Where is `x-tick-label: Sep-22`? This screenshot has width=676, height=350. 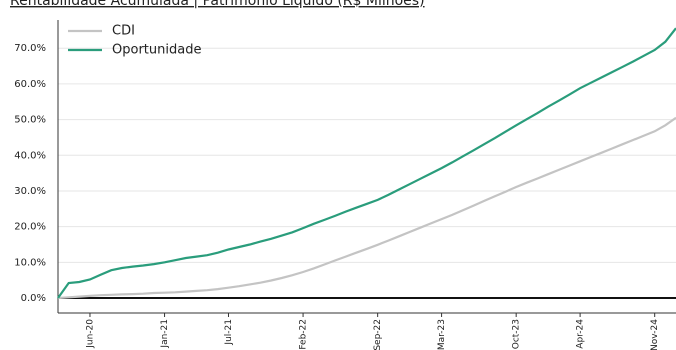
x-tick-label: Sep-22 is located at coordinates (378, 334).